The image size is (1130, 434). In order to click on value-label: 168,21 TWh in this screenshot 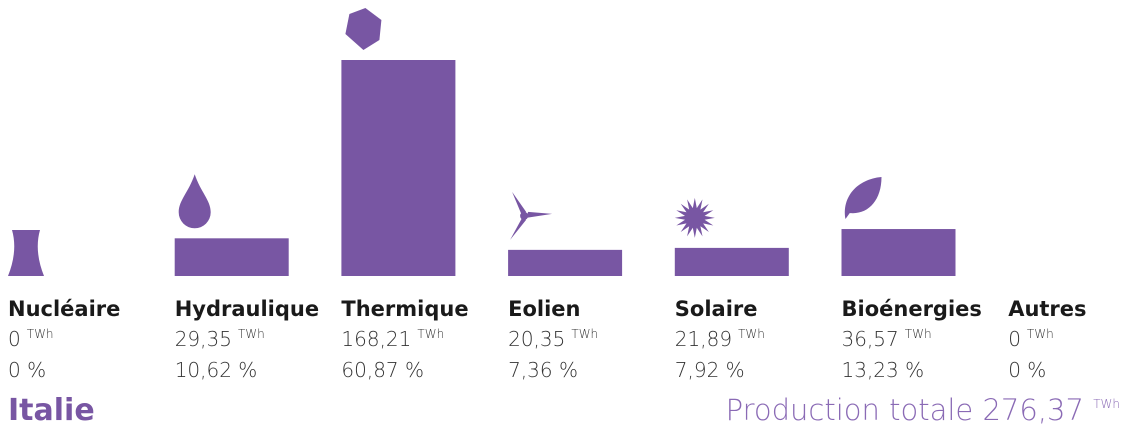, I will do `click(392, 339)`.